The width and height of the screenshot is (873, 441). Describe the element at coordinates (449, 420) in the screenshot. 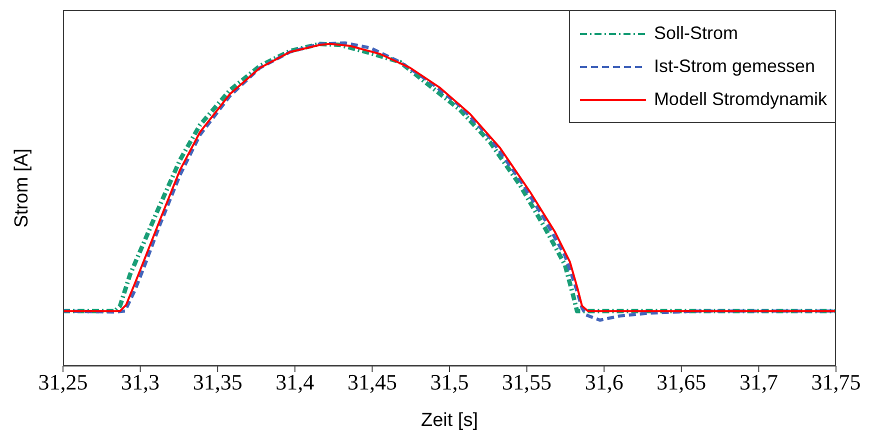

I see `x-axis-title: Zeit [s]` at that location.